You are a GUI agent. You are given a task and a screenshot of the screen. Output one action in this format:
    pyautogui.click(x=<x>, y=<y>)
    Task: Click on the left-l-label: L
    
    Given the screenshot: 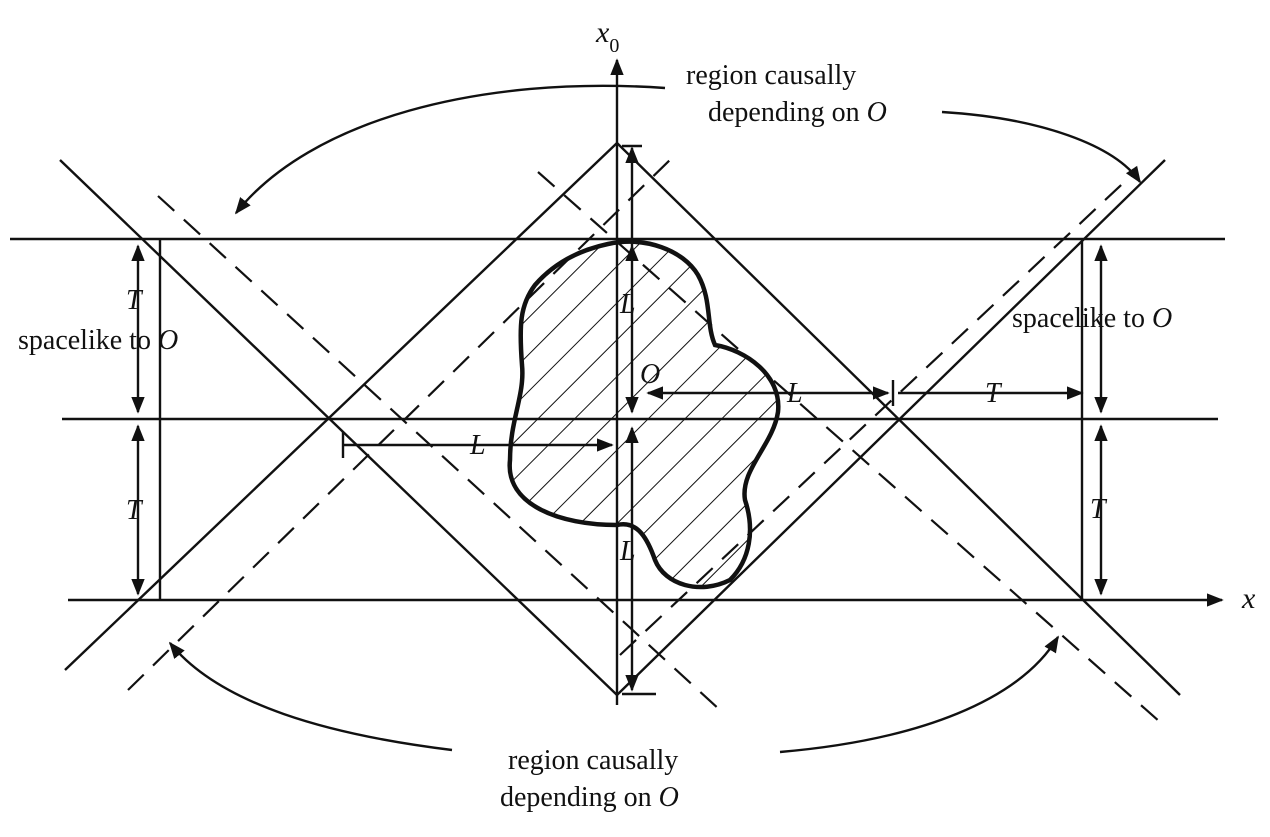 What is the action you would take?
    pyautogui.click(x=477, y=445)
    